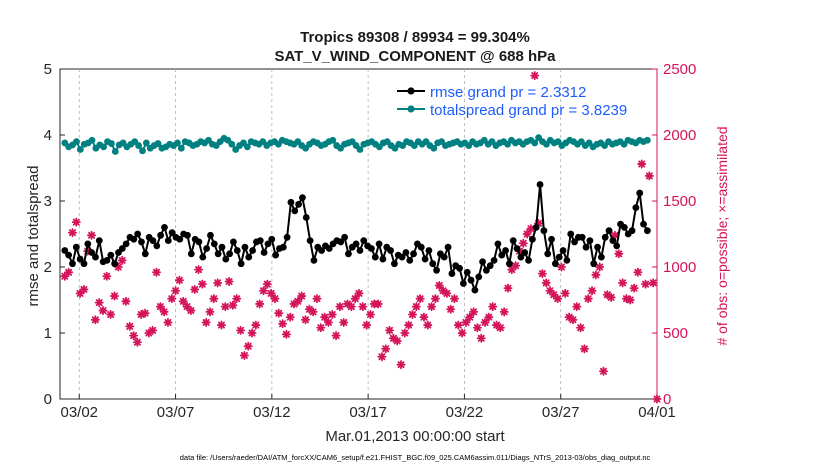 Image resolution: width=830 pixels, height=470 pixels. I want to click on y-left-tick-label: 3, so click(48, 201).